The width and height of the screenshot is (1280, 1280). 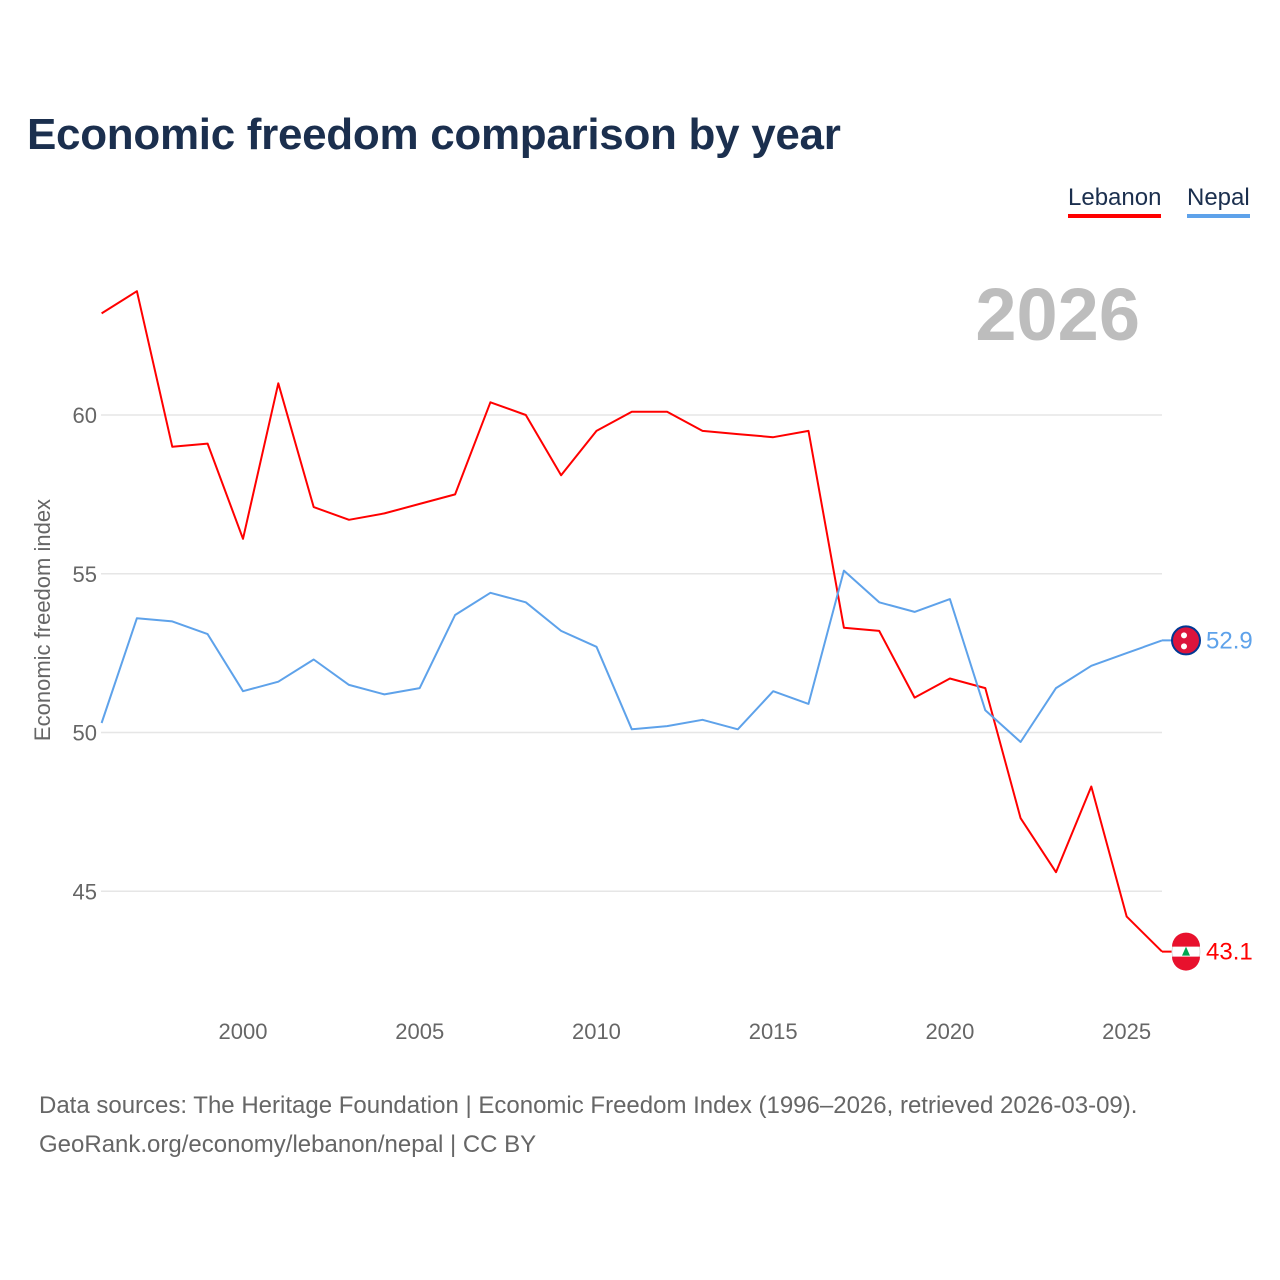 I want to click on x-tick-label: 2015, so click(x=773, y=1031).